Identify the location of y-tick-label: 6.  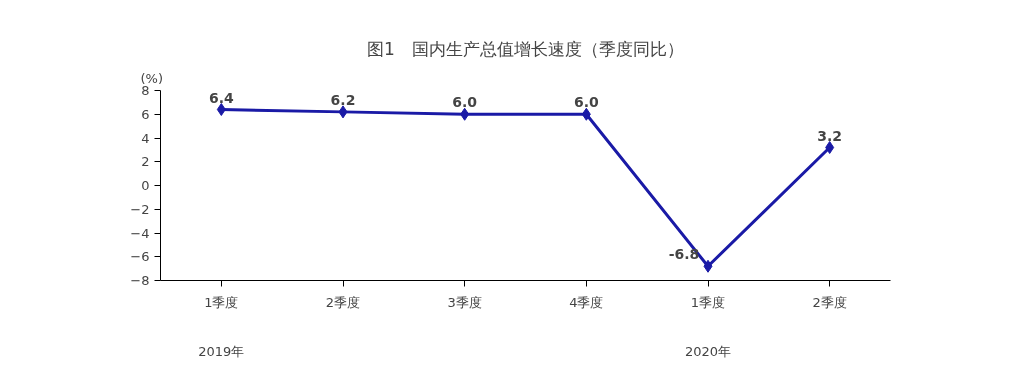
(145, 114).